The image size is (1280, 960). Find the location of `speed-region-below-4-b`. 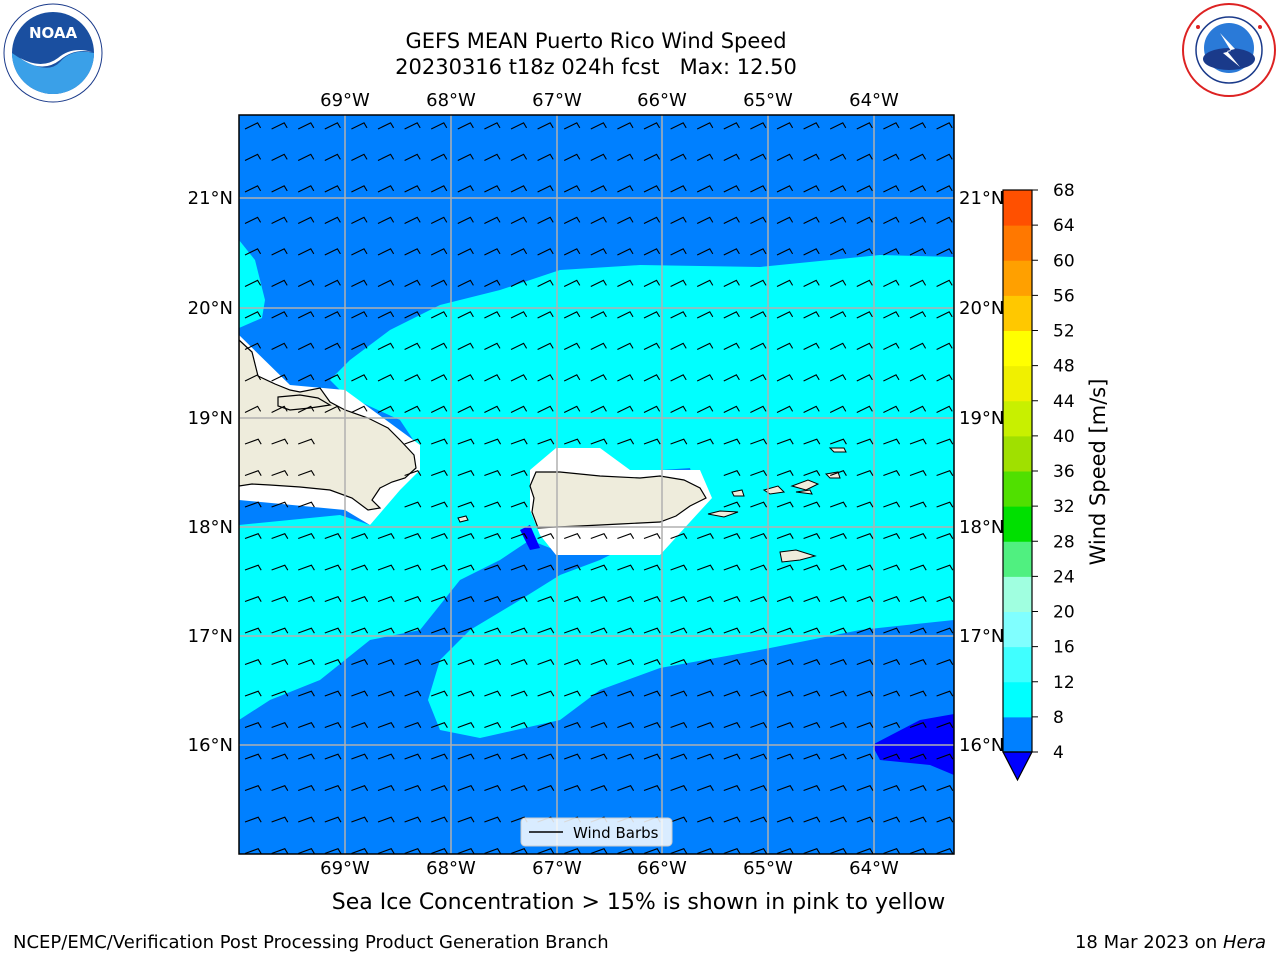

speed-region-below-4-b is located at coordinates (530, 537).